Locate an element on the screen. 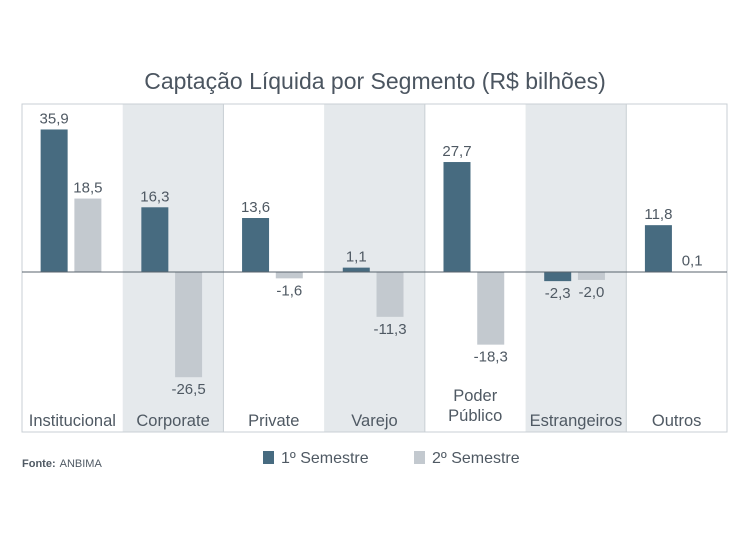  bar-series-1-corporate is located at coordinates (155, 239).